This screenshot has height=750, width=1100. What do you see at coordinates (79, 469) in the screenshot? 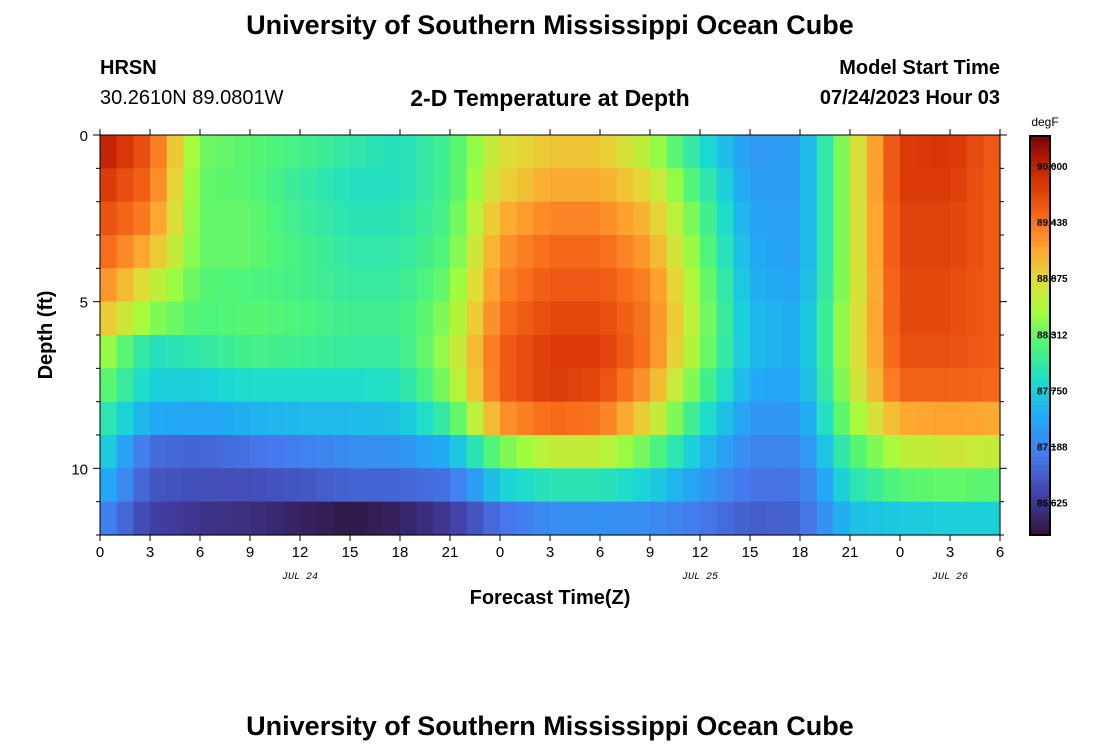
I see `y-tick-label: 10` at bounding box center [79, 469].